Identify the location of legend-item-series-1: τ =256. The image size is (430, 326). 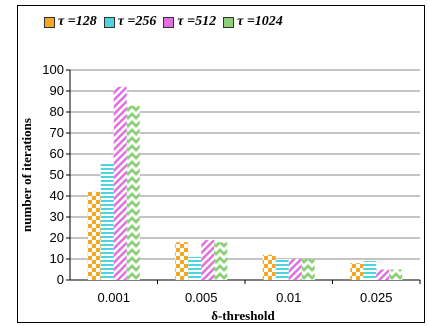
(130, 22).